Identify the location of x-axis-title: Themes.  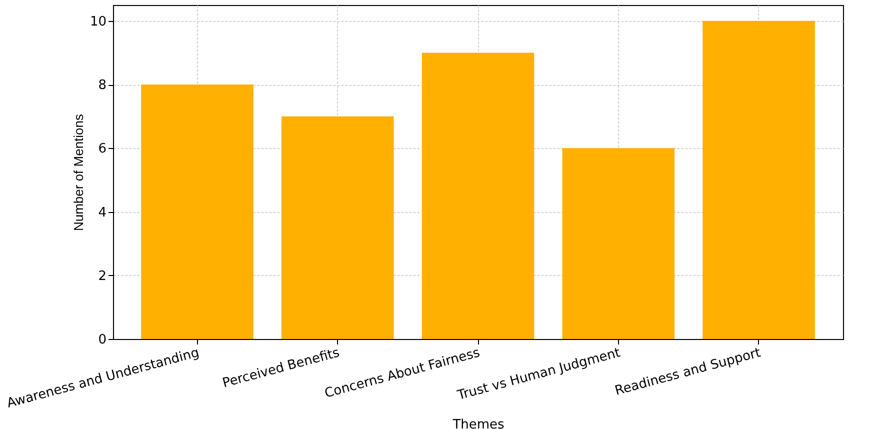
(478, 423).